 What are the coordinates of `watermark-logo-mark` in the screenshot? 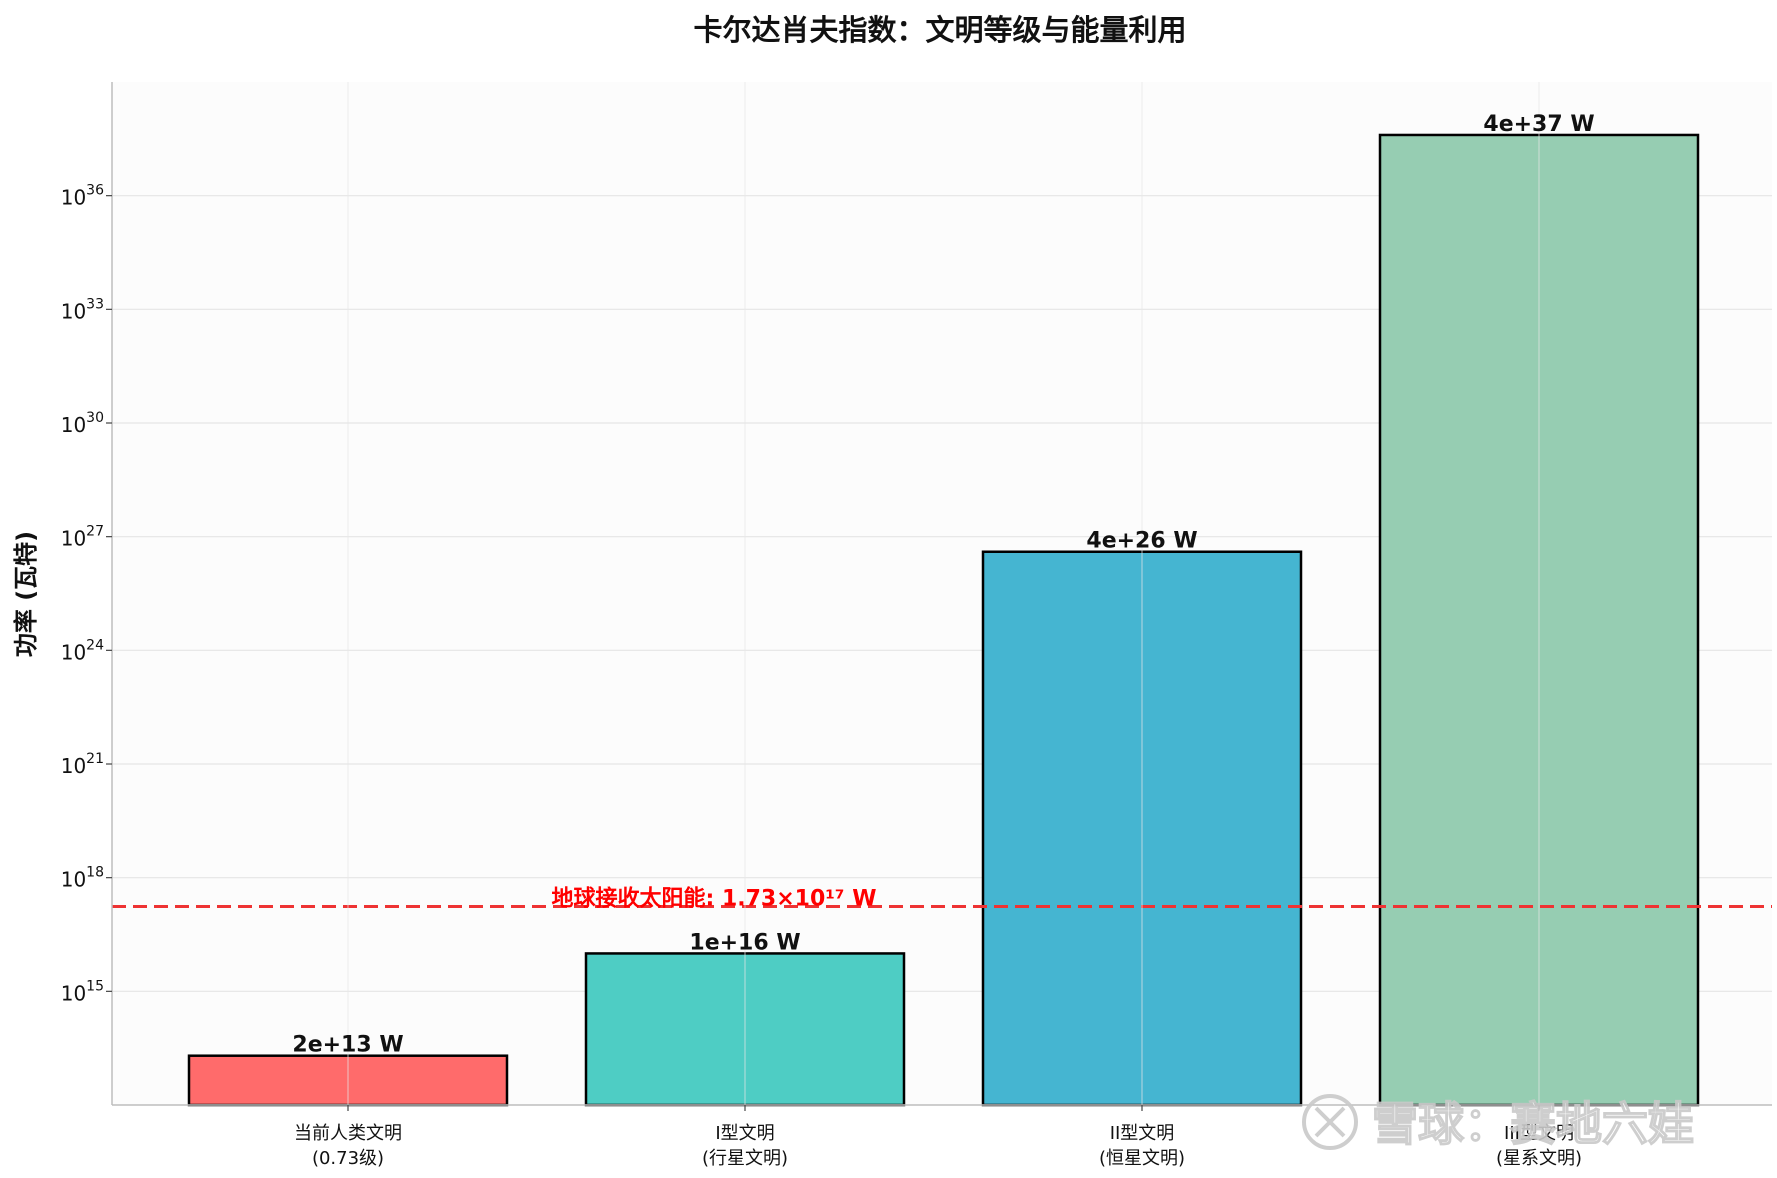 It's located at (1330, 1122).